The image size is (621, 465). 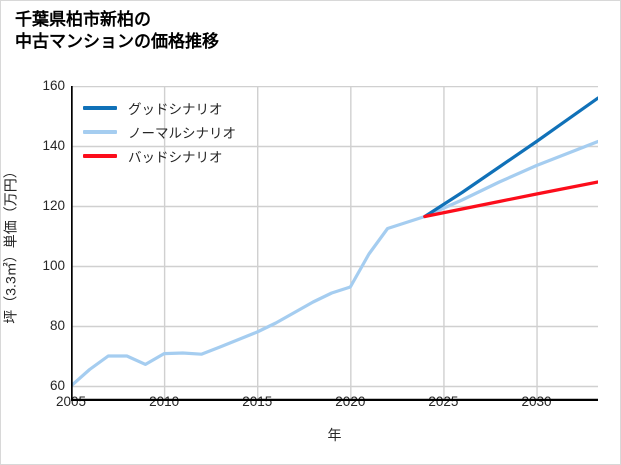 I want to click on legend-item: グッドシナリオ, so click(x=159, y=107).